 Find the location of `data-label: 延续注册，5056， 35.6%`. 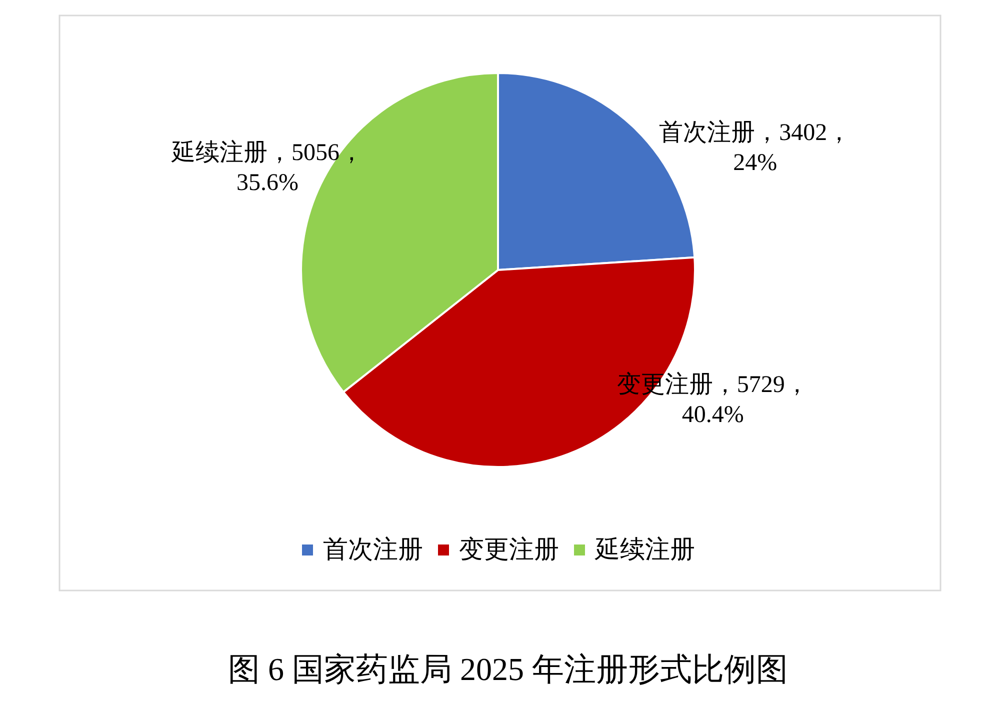

data-label: 延续注册，5056， 35.6% is located at coordinates (267, 167).